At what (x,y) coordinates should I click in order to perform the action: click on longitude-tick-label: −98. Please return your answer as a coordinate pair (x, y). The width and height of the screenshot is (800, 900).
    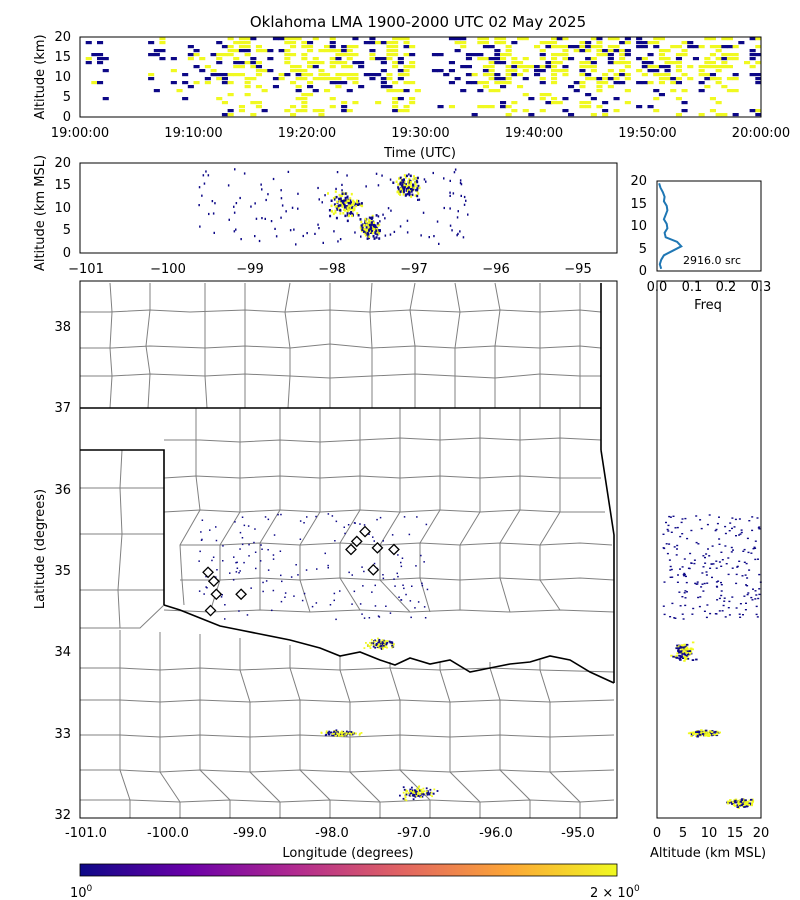
    Looking at the image, I should click on (331, 269).